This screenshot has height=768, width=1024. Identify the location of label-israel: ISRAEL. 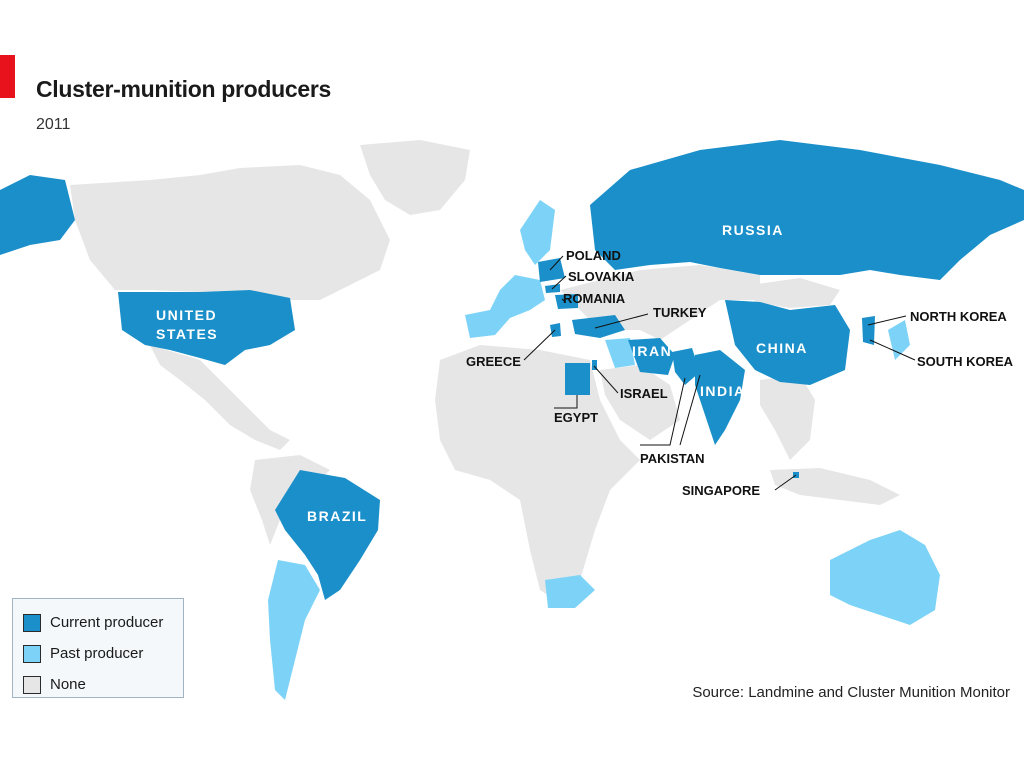
(644, 393).